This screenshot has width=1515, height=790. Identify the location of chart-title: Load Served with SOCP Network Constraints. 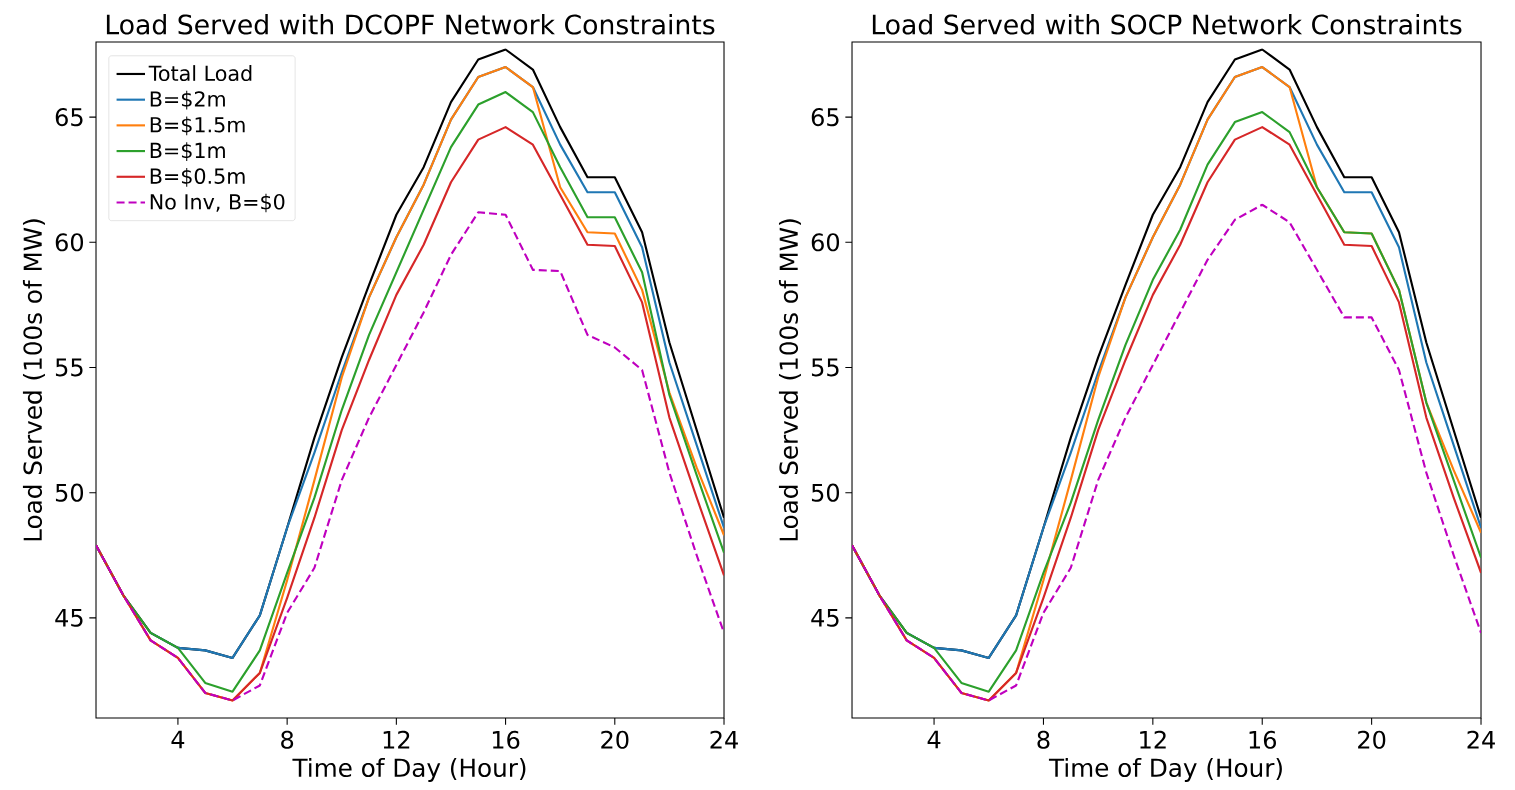
(1167, 24).